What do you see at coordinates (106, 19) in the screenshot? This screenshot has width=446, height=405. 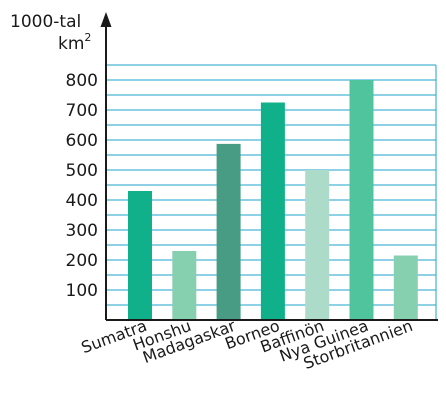 I see `y-axis-arrow-icon` at bounding box center [106, 19].